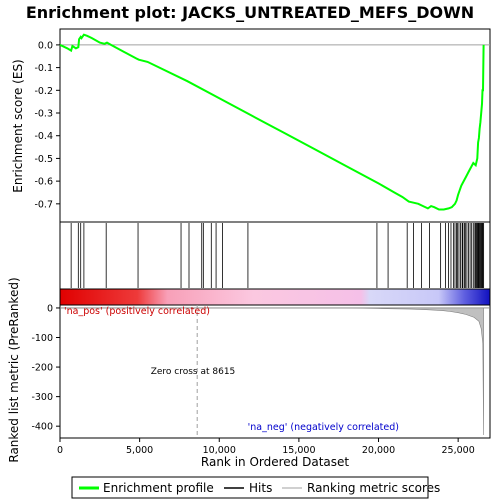 This screenshot has height=500, width=500. Describe the element at coordinates (45, 45) in the screenshot. I see `es-y-tick-label: 0.0` at that location.